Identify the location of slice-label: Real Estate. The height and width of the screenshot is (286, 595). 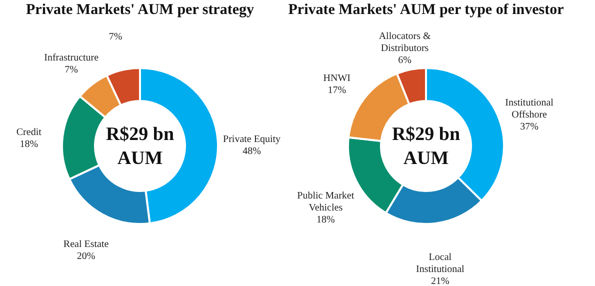
(86, 244).